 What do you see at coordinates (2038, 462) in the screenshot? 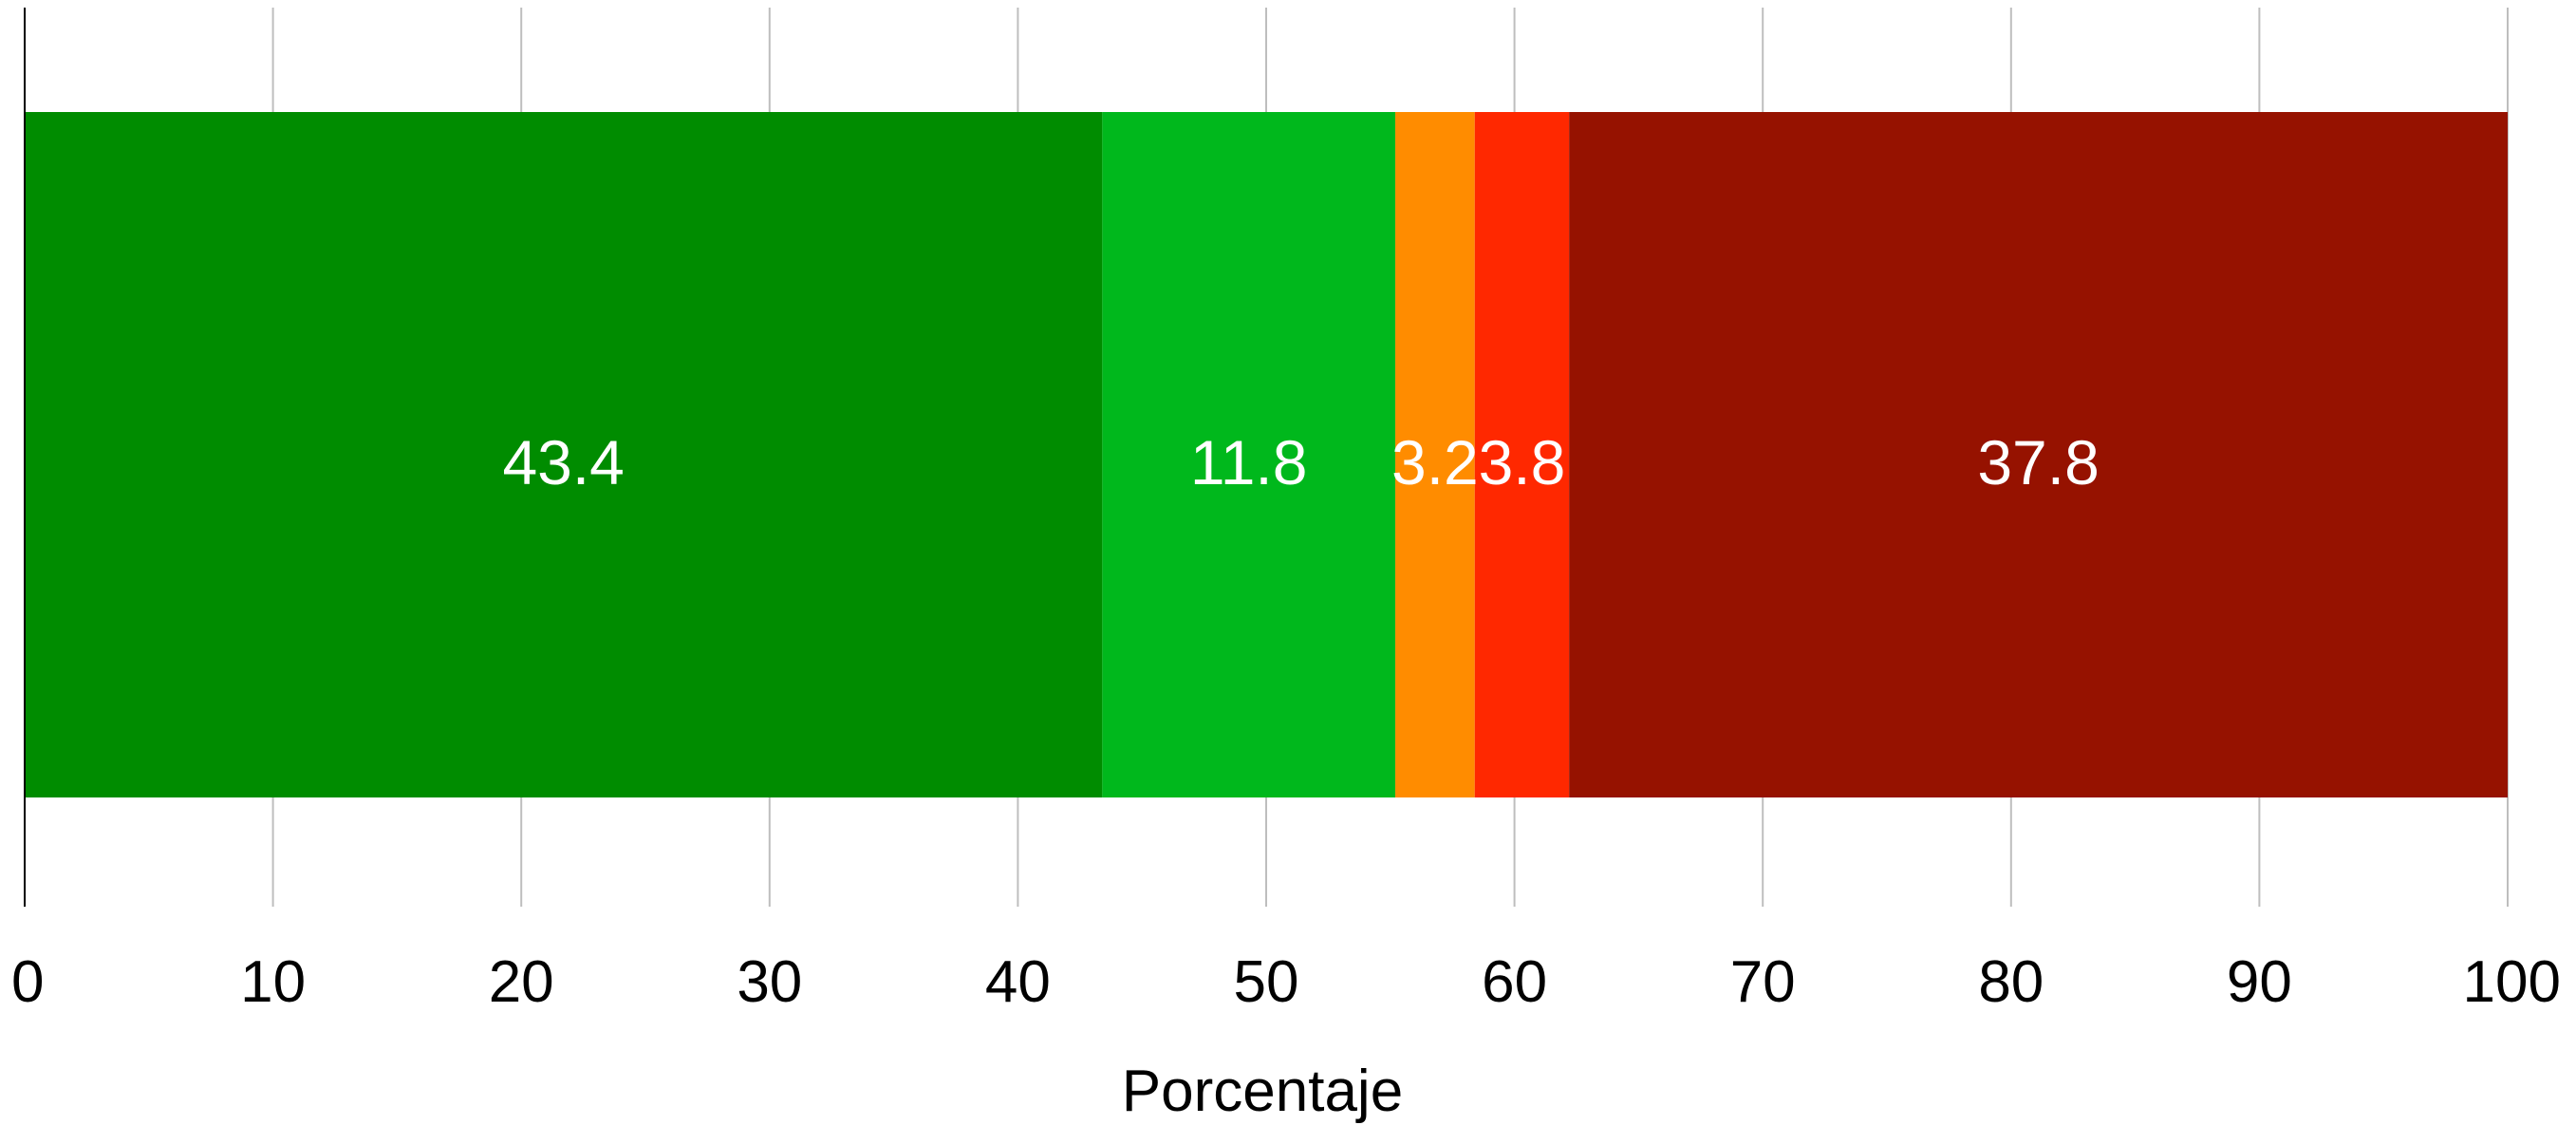
I see `bar-value-label-5: 37.8` at bounding box center [2038, 462].